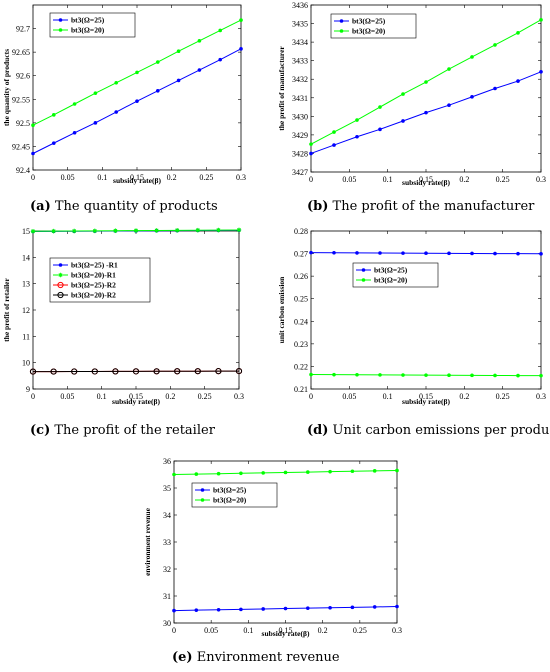 This screenshot has width=550, height=672. I want to click on chart-b-xlabel: subsidy rate(β), so click(426, 182).